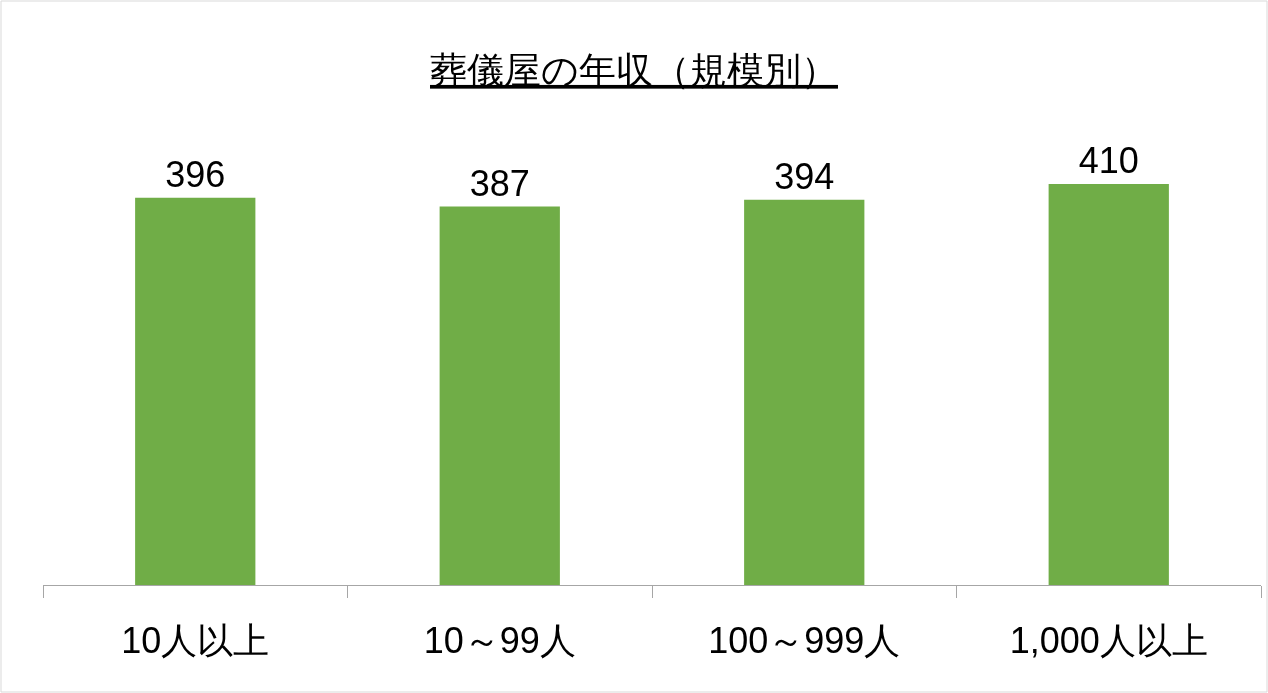 The image size is (1268, 693). I want to click on x-tick-label: 10人以上, so click(195, 641).